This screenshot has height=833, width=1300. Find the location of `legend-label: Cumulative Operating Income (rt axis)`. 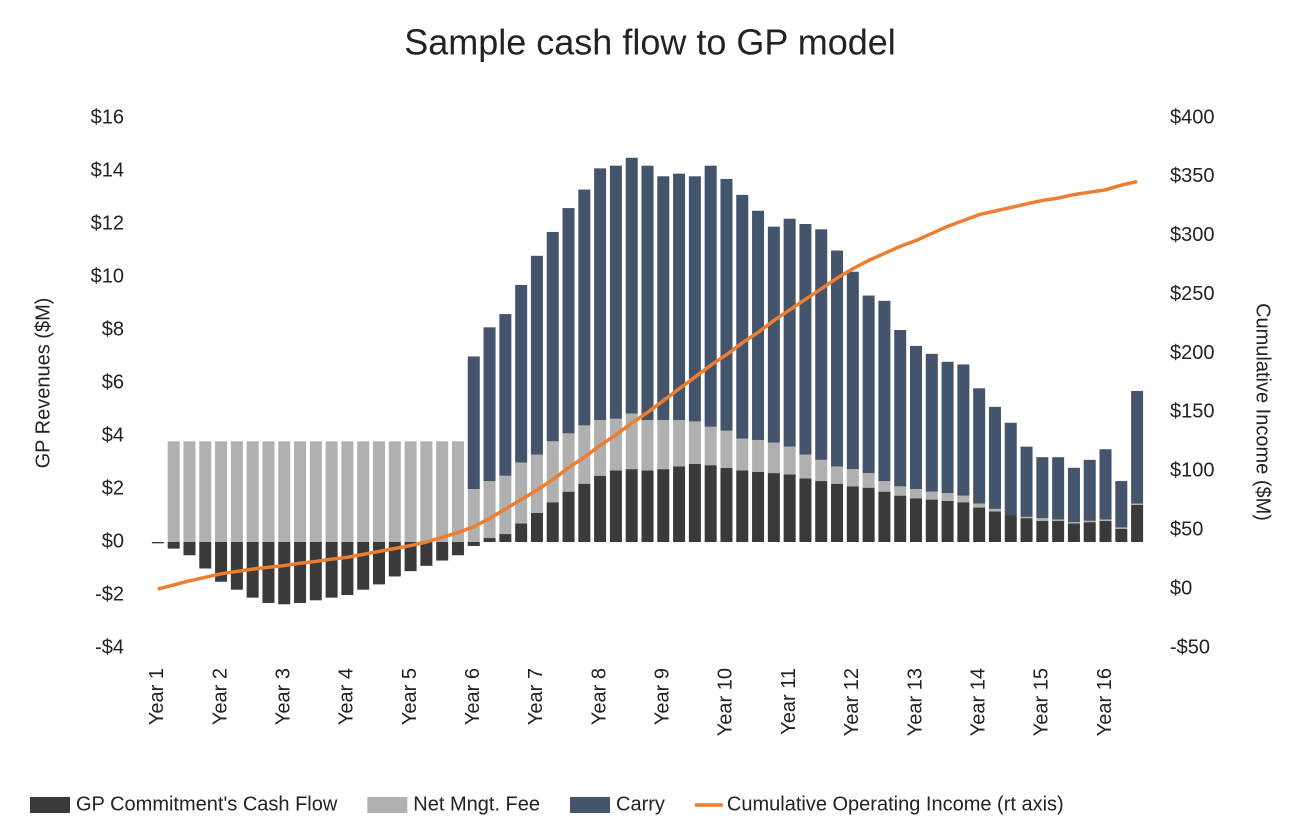

legend-label: Cumulative Operating Income (rt axis) is located at coordinates (895, 804).